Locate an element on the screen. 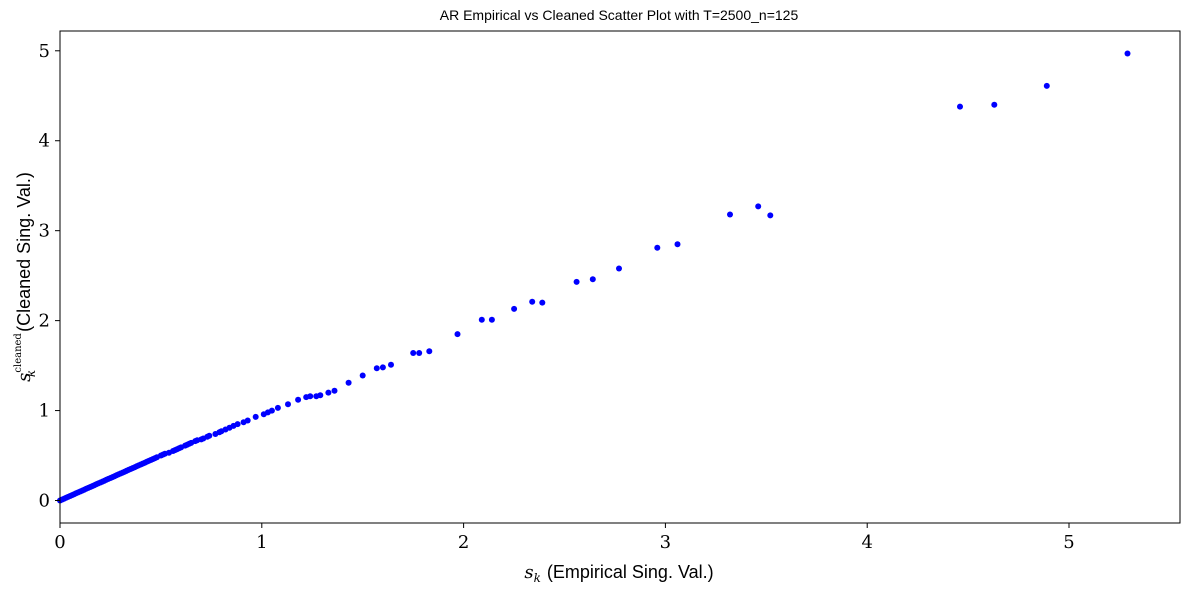 The height and width of the screenshot is (590, 1189). x-axis-label-subscript: k is located at coordinates (537, 578).